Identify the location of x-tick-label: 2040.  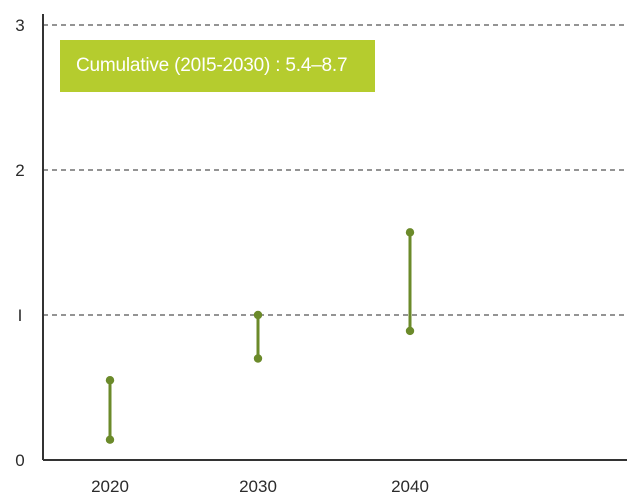
(410, 486).